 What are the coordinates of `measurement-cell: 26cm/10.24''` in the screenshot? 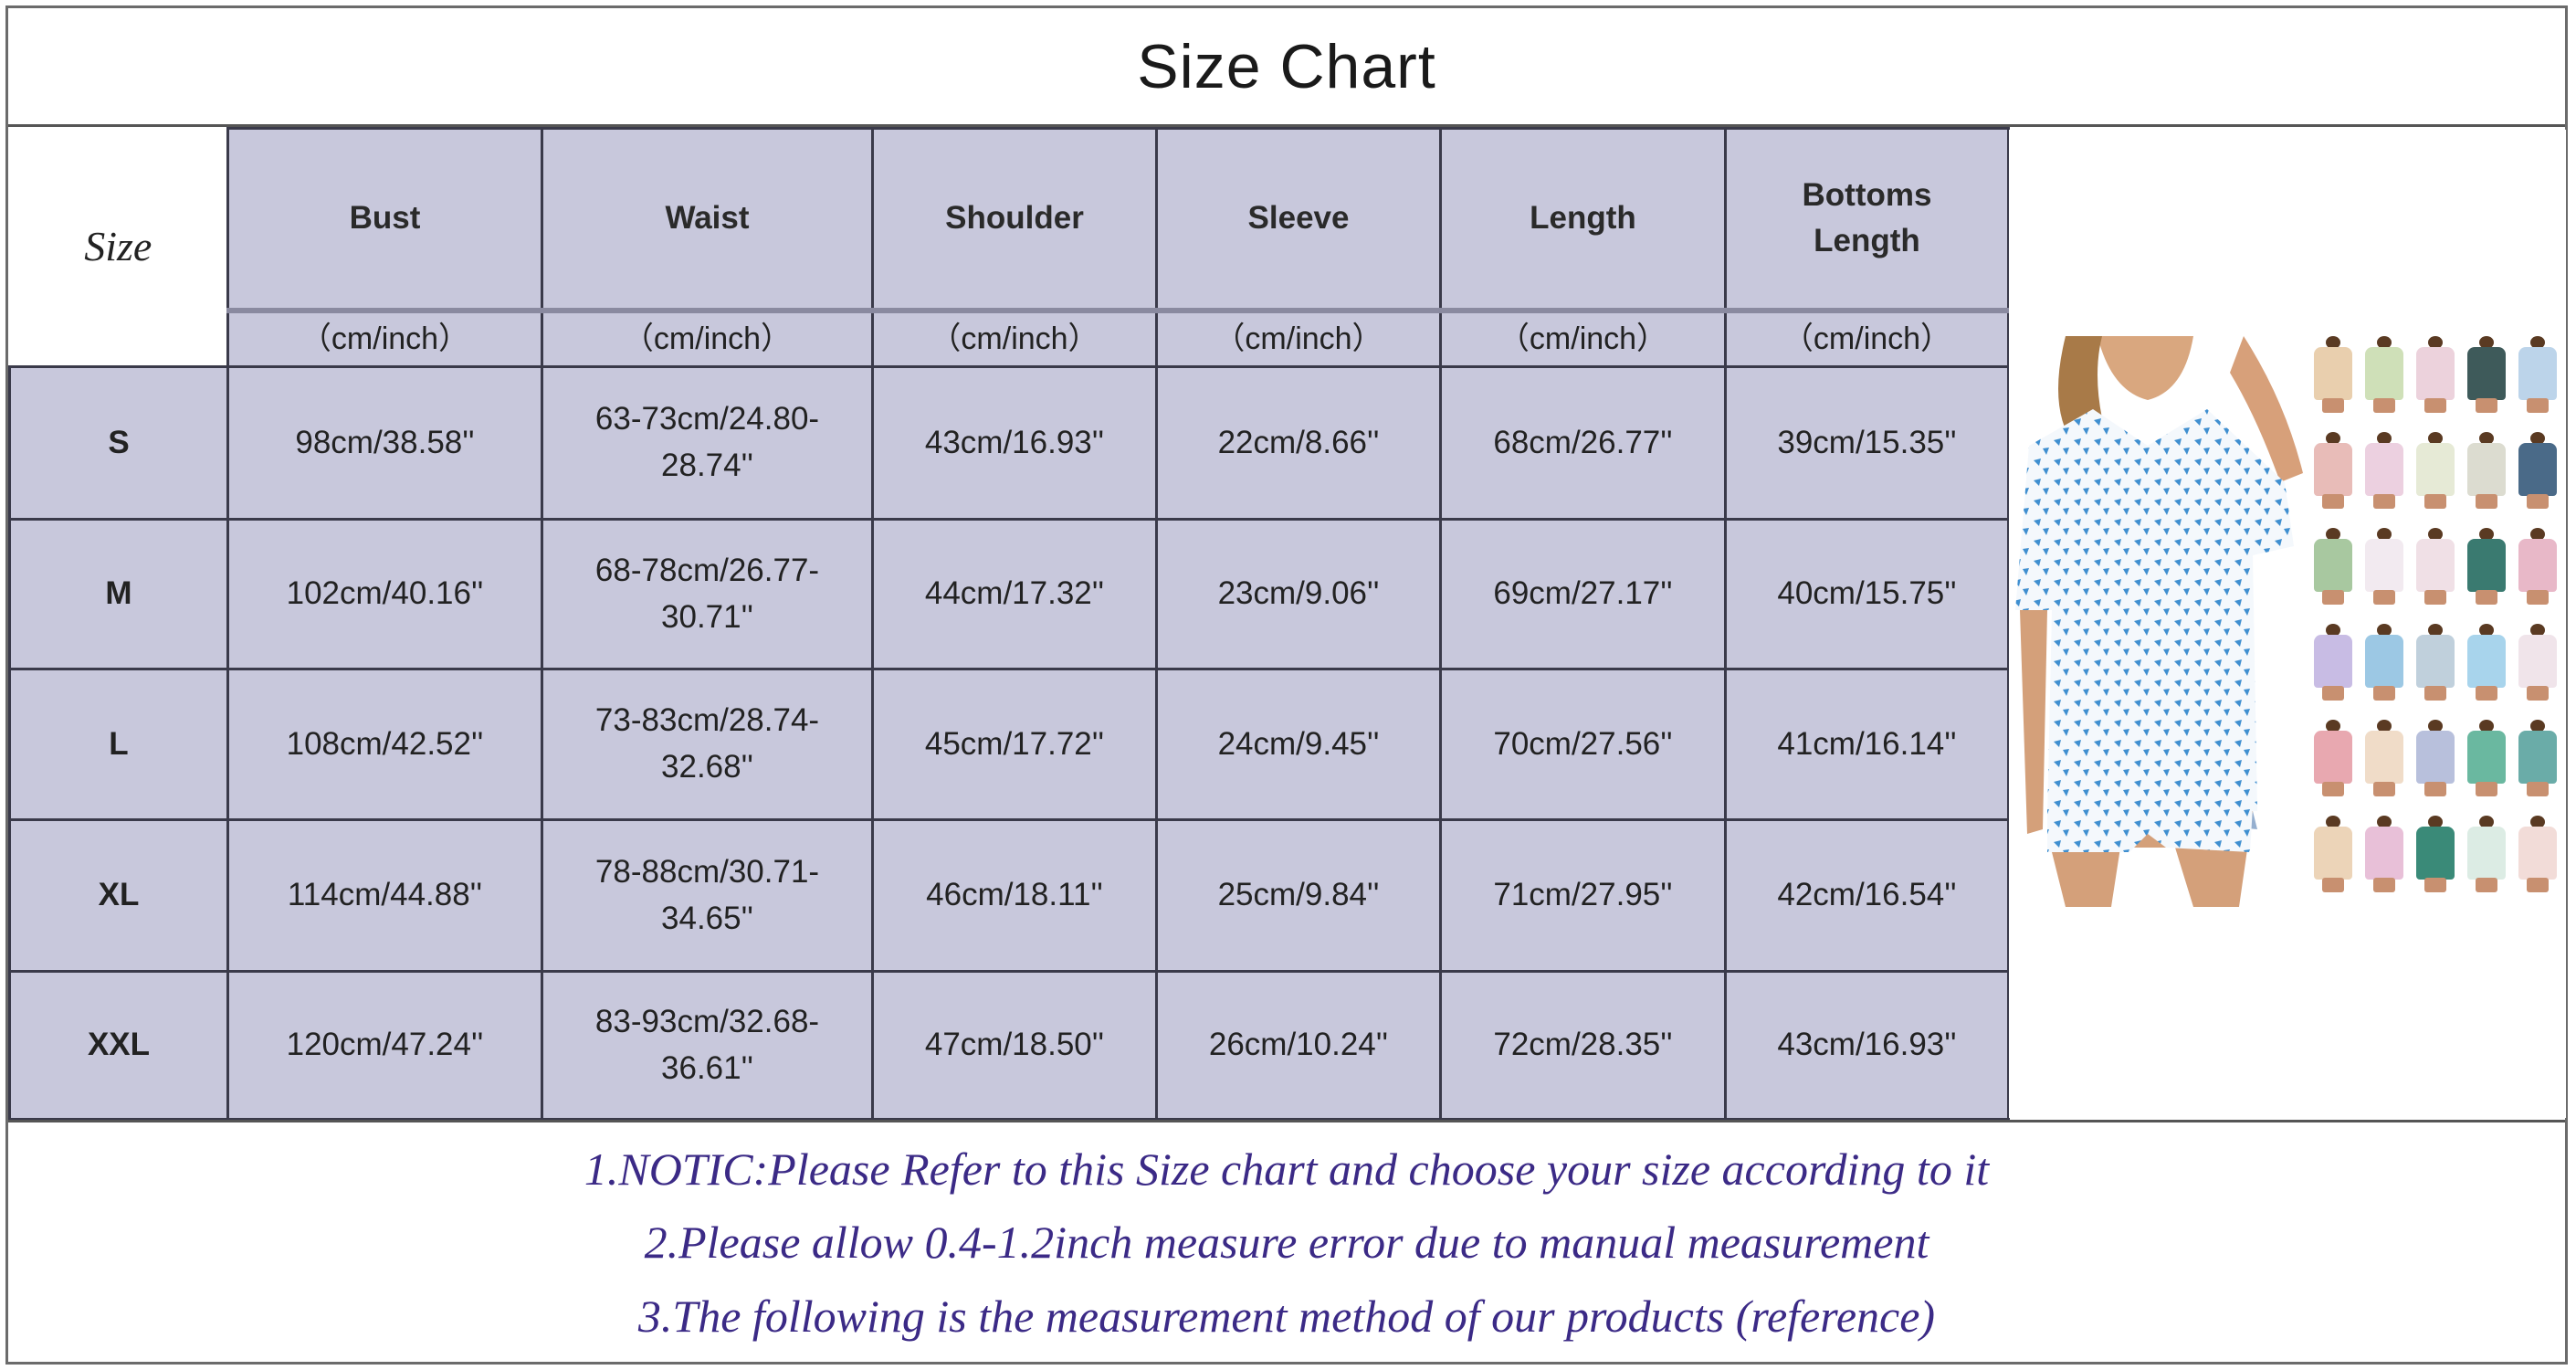 It's located at (1298, 1045).